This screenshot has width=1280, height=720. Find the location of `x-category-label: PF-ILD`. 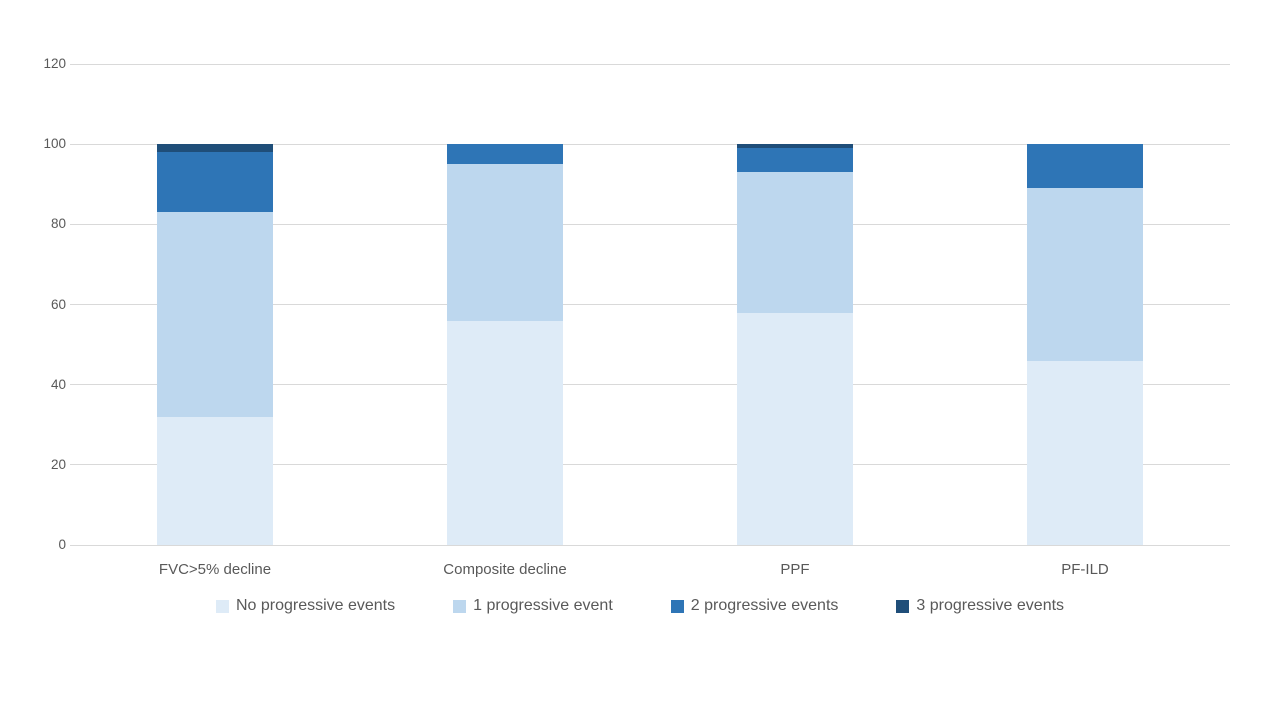

x-category-label: PF-ILD is located at coordinates (1085, 569).